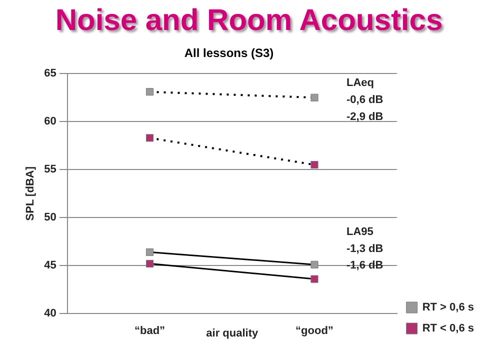 The image size is (488, 350). What do you see at coordinates (50, 74) in the screenshot?
I see `y-tick-label: 65` at bounding box center [50, 74].